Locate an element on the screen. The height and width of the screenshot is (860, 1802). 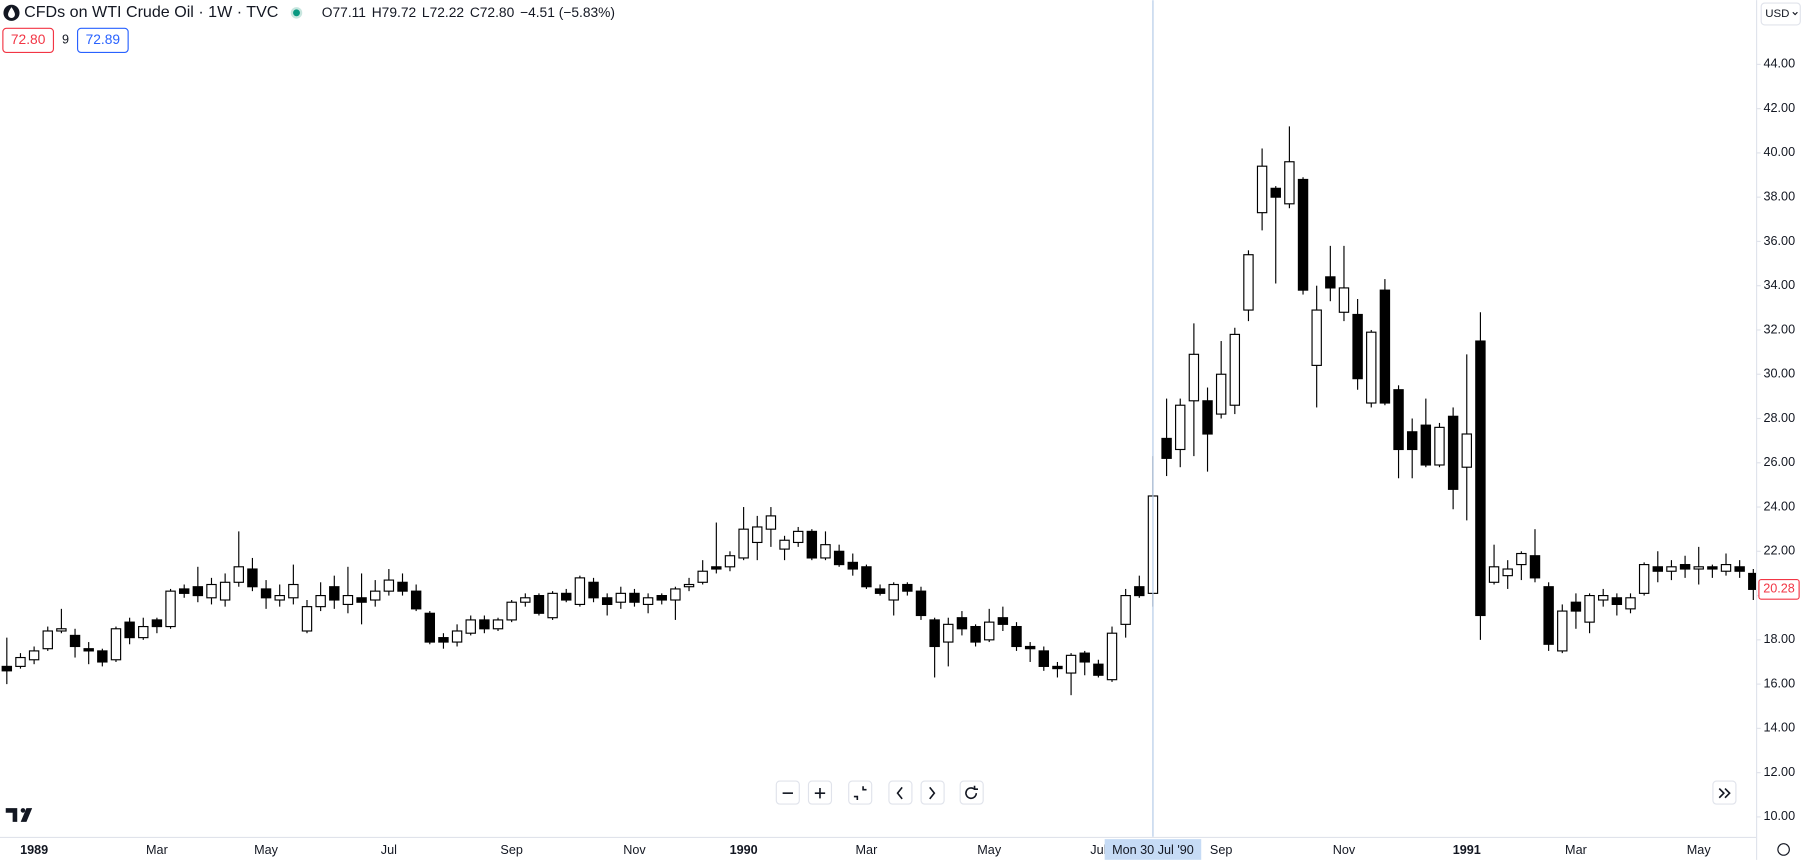
settings-button is located at coordinates (1783, 849).